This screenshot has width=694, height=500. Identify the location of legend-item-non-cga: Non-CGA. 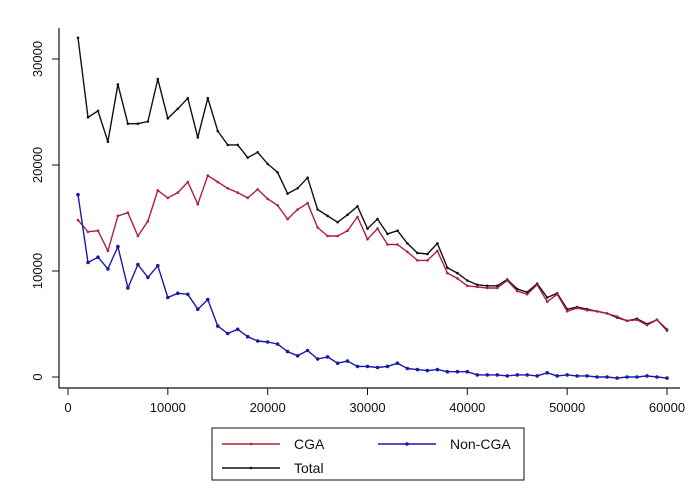
(444, 444).